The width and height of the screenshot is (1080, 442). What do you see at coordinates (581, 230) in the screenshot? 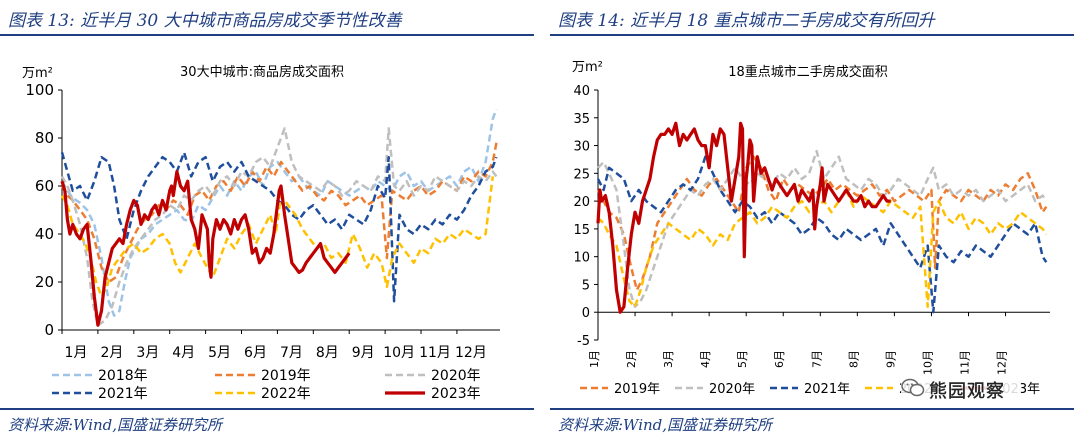
I see `y-tick-label: 15` at bounding box center [581, 230].